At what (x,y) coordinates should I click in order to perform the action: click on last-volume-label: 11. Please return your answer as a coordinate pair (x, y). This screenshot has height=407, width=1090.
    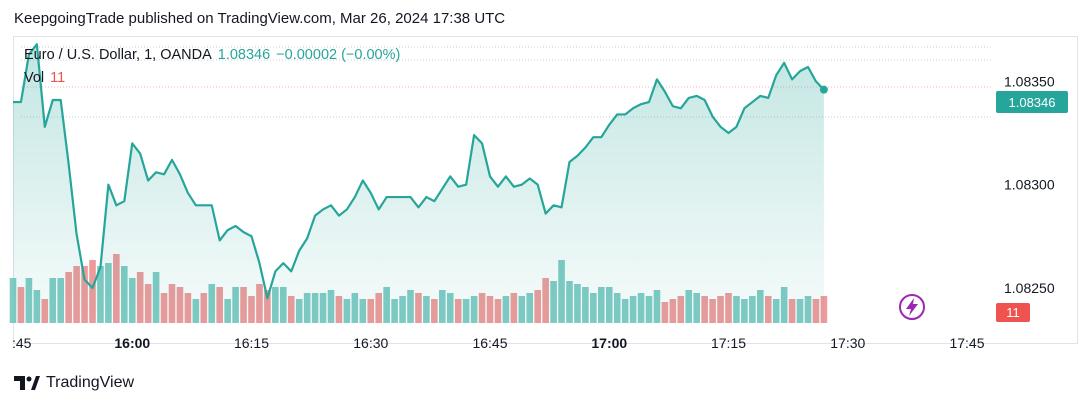
    Looking at the image, I should click on (1013, 312).